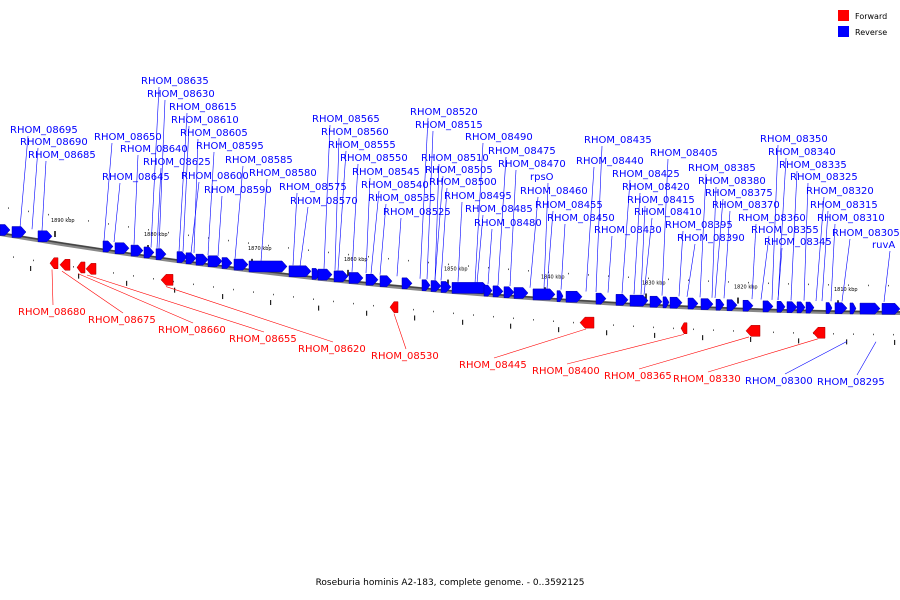 The width and height of the screenshot is (900, 600). Describe the element at coordinates (661, 200) in the screenshot. I see `reverse-gene-label: RHOM_08415` at that location.